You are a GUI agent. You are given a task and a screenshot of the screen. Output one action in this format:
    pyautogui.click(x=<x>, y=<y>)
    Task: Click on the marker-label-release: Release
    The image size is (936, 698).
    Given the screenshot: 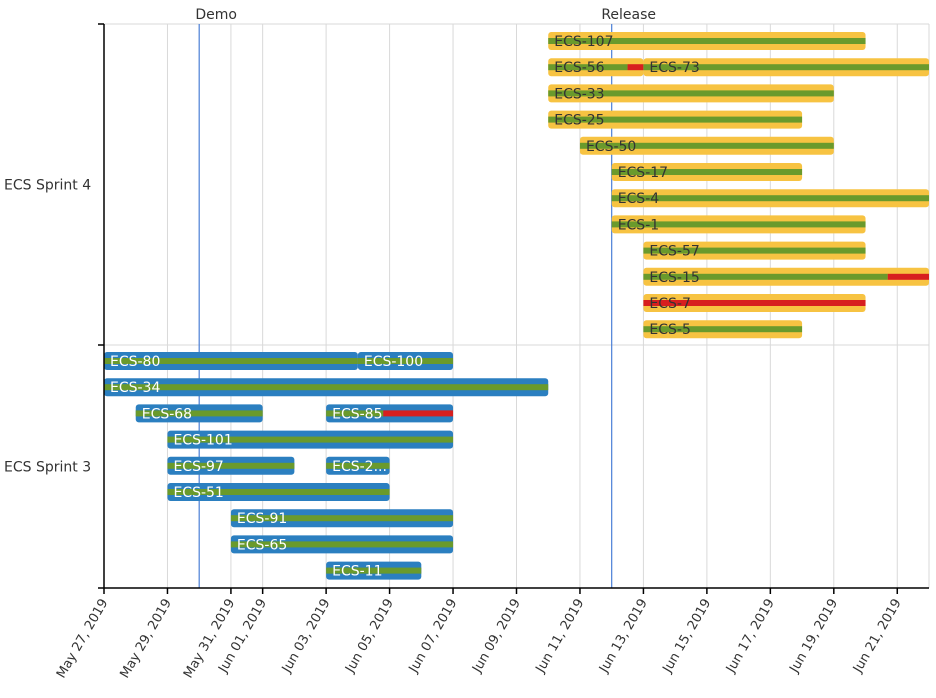 What is the action you would take?
    pyautogui.click(x=628, y=15)
    